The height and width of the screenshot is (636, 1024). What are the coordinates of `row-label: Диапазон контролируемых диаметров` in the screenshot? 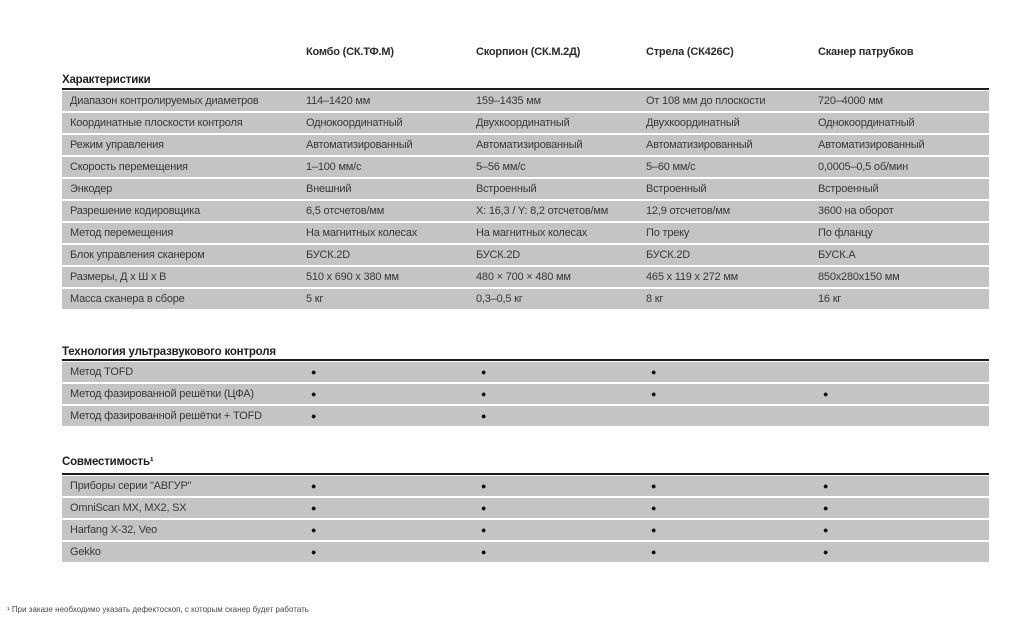 It's located at (164, 101).